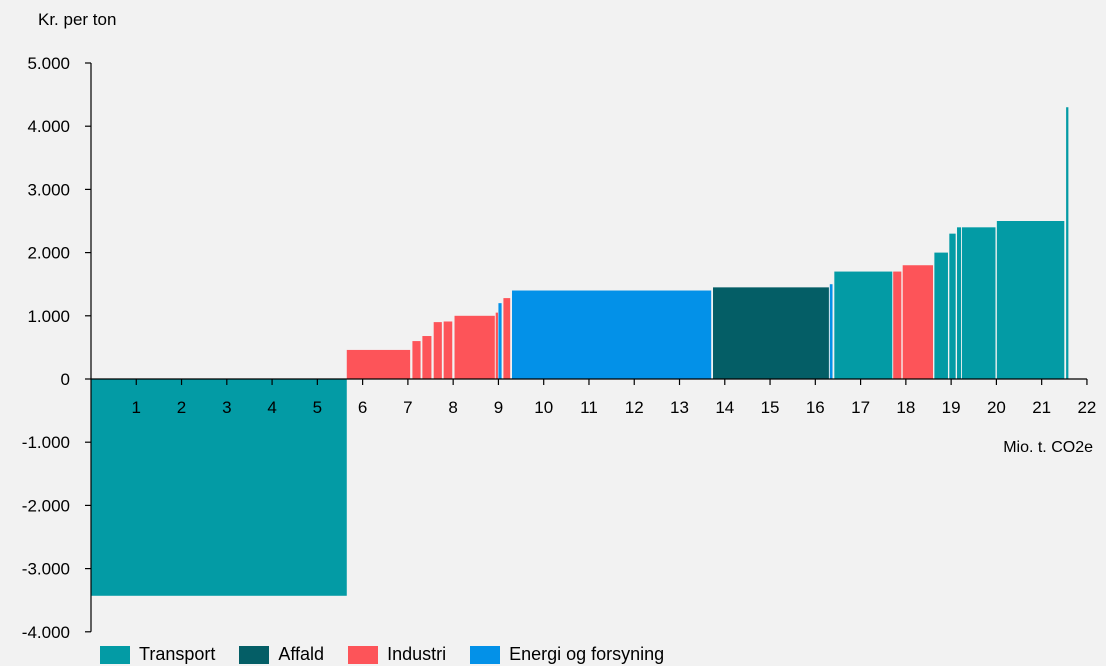 This screenshot has width=1106, height=666. Describe the element at coordinates (437, 350) in the screenshot. I see `bar-5-industri` at that location.